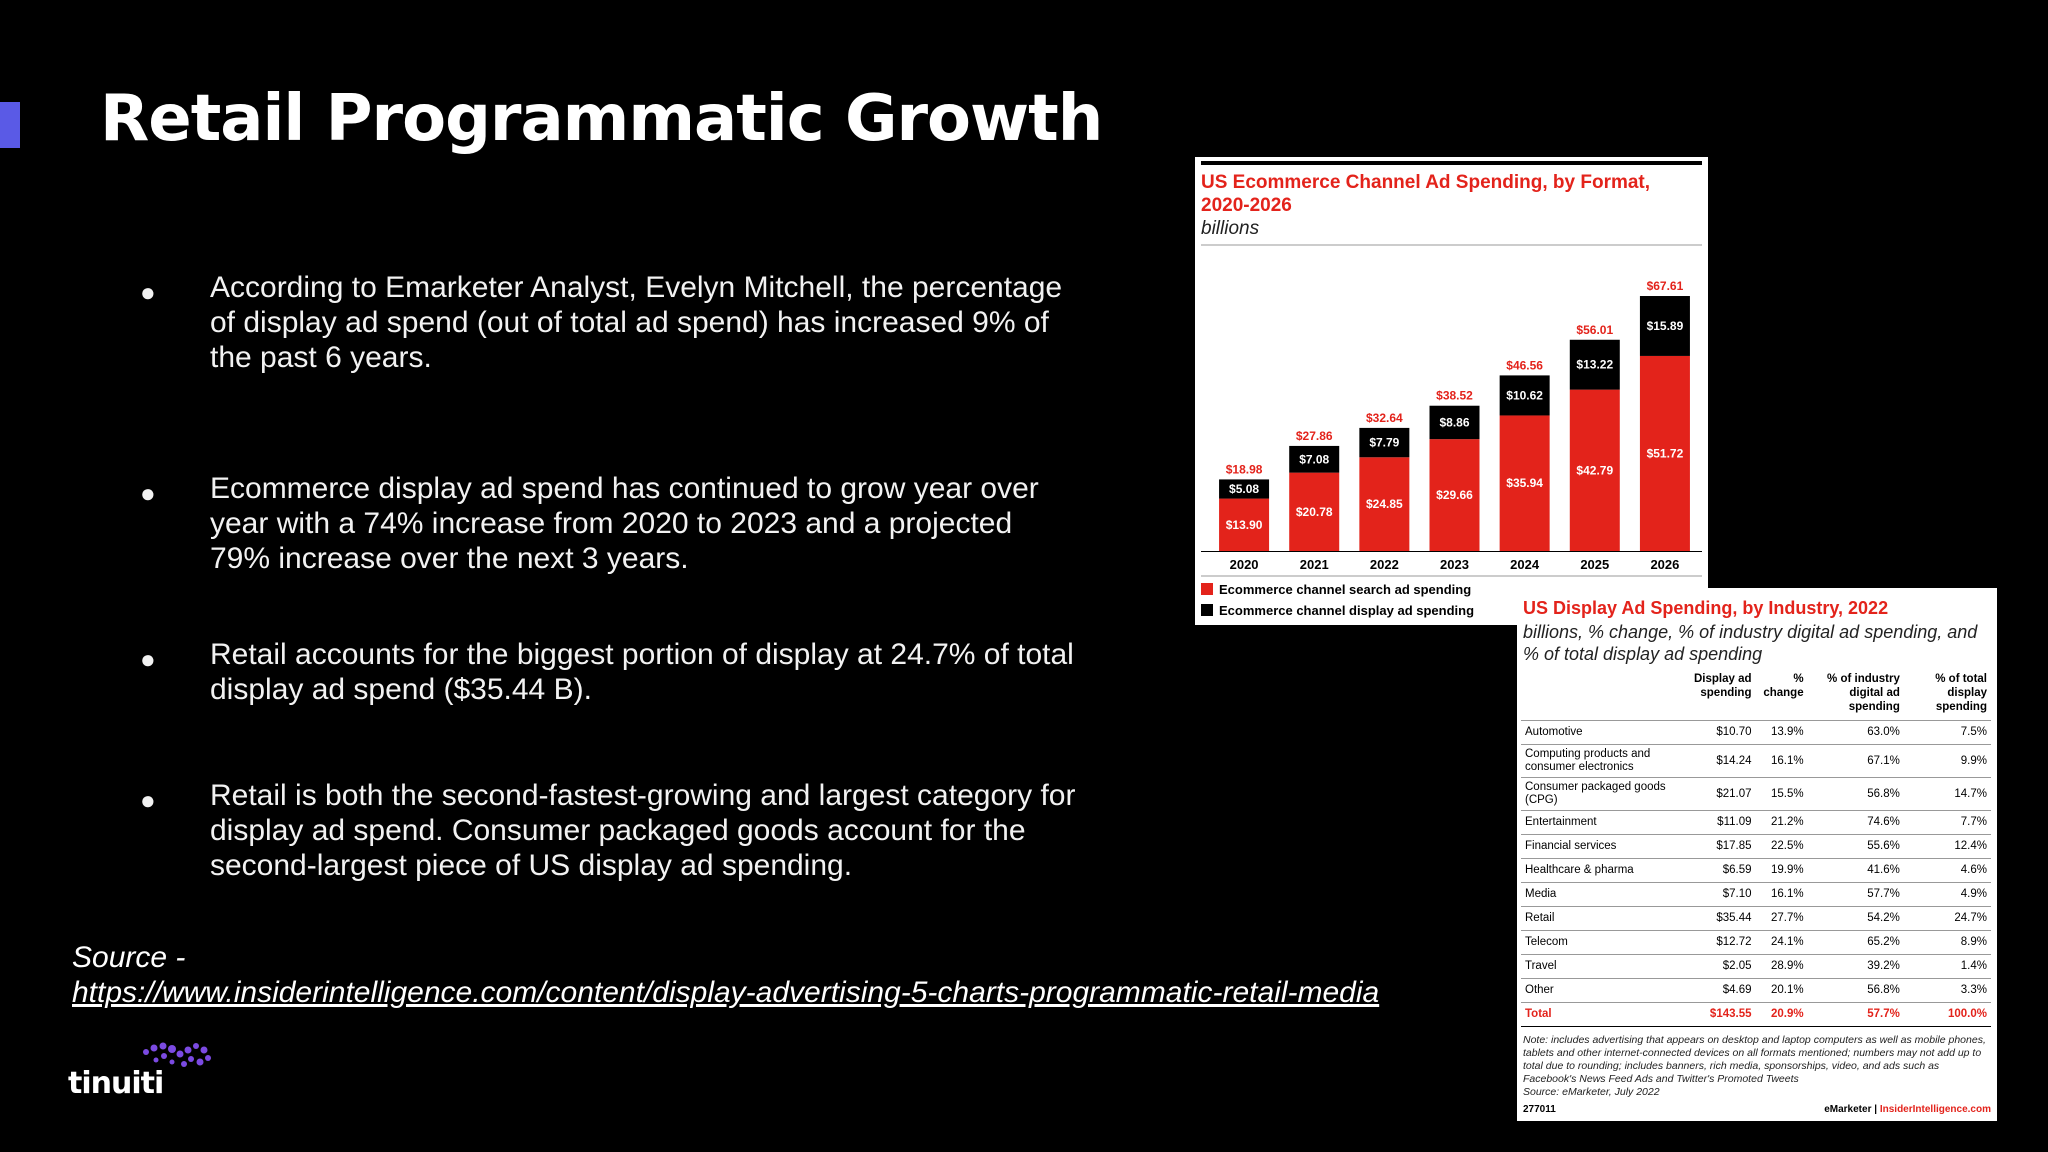  What do you see at coordinates (1525, 564) in the screenshot?
I see `x-tick-label: 2024` at bounding box center [1525, 564].